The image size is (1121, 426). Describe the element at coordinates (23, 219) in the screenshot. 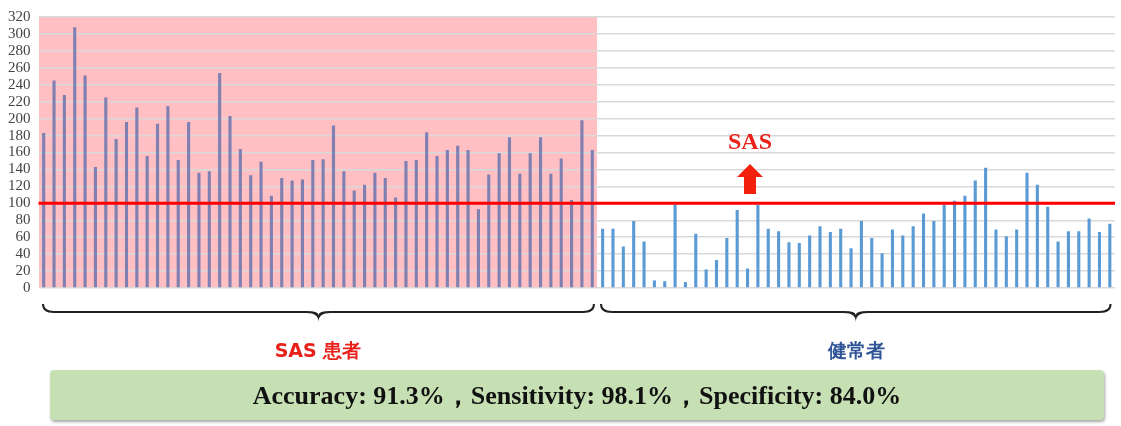

I see `y-tick-label: 80` at that location.